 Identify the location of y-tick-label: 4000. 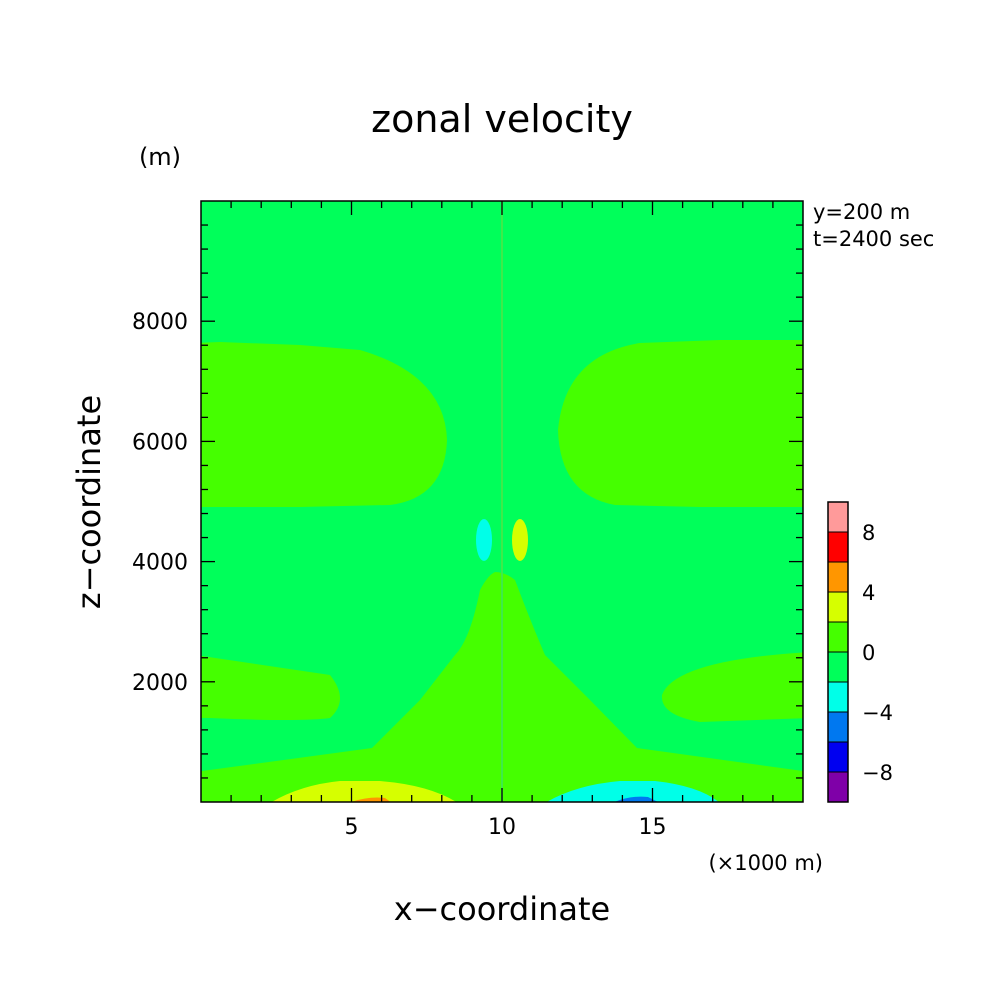
(160, 563).